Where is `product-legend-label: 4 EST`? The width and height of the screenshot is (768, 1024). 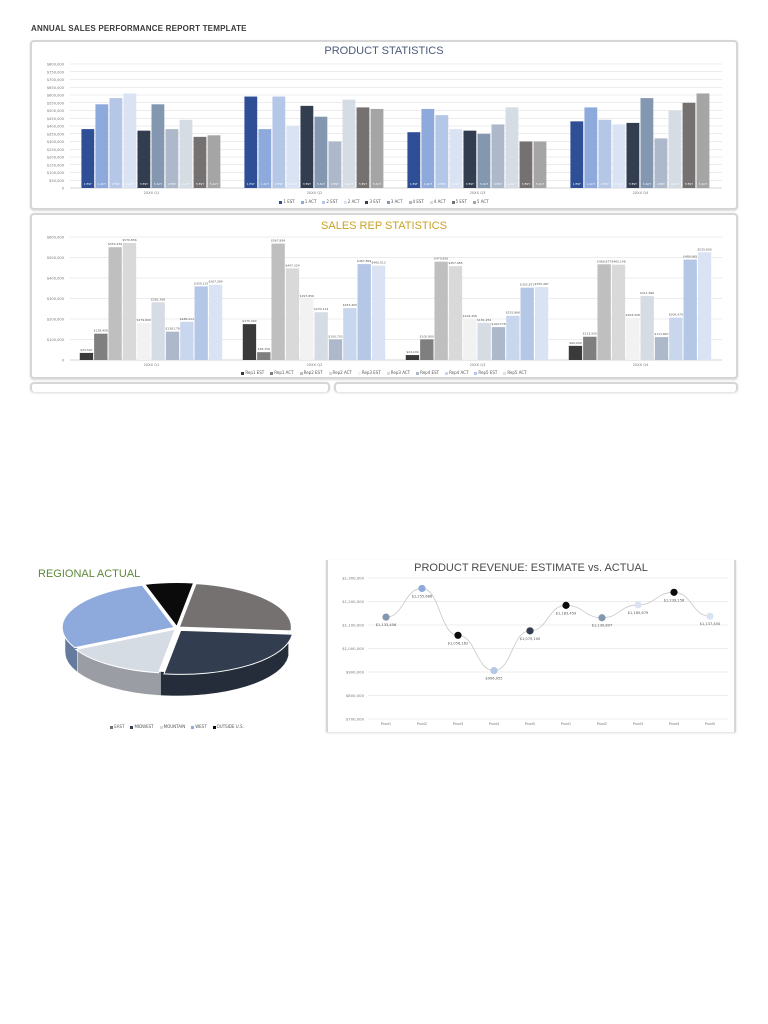
product-legend-label: 4 EST is located at coordinates (418, 201).